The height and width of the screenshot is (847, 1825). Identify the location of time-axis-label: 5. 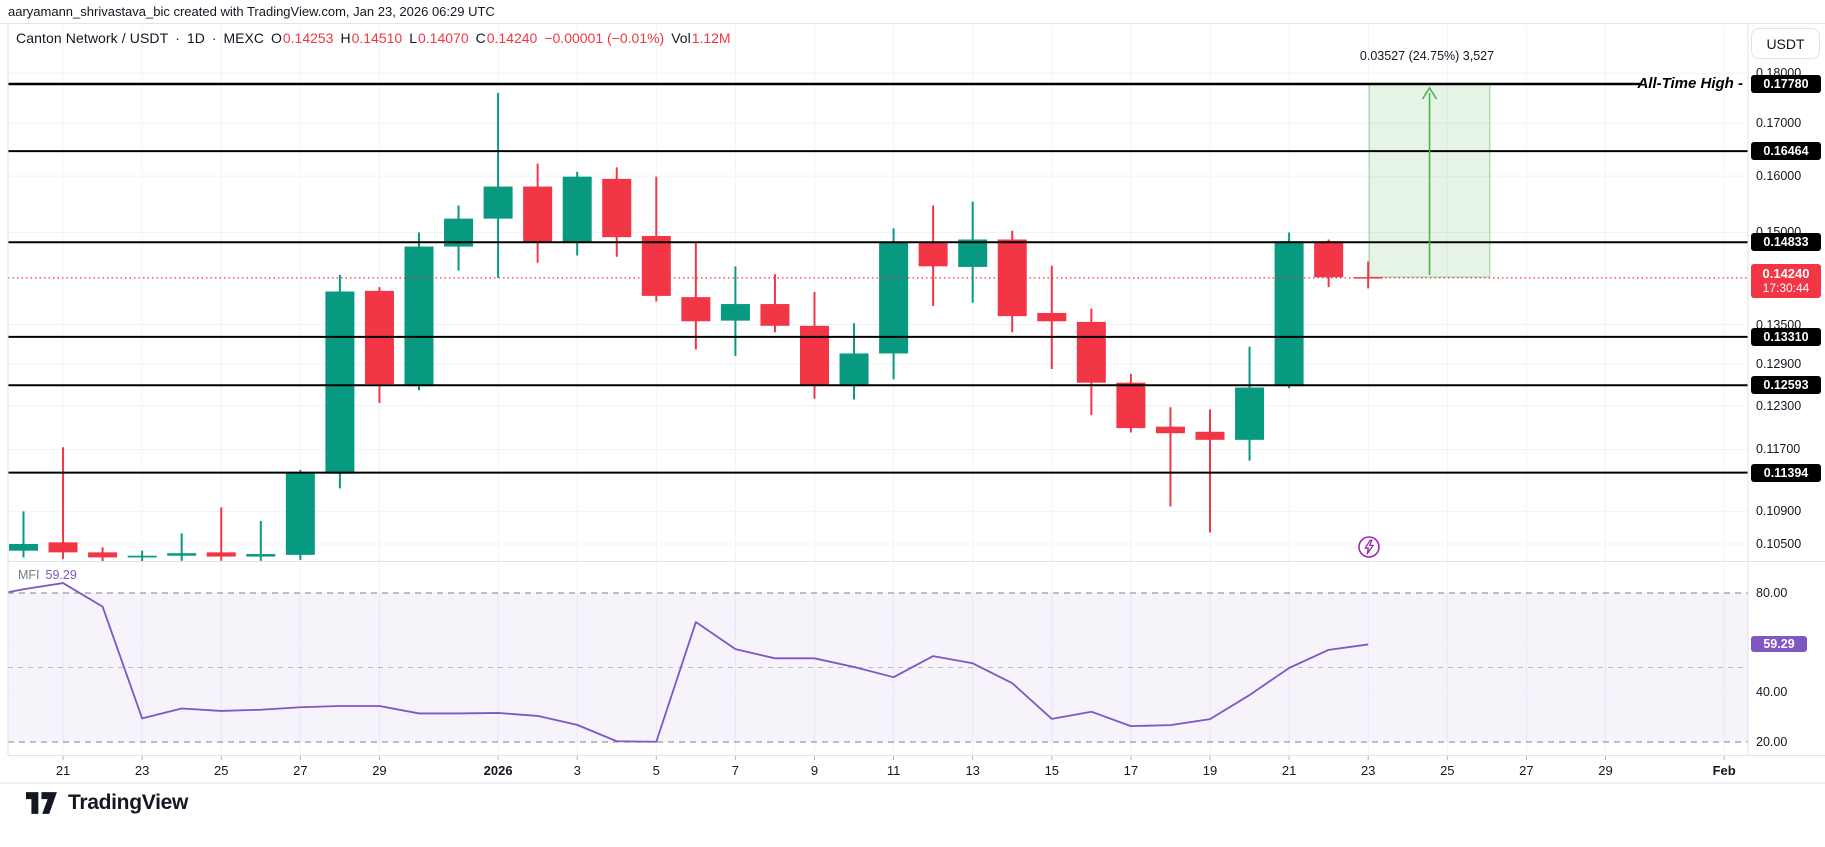
(656, 770).